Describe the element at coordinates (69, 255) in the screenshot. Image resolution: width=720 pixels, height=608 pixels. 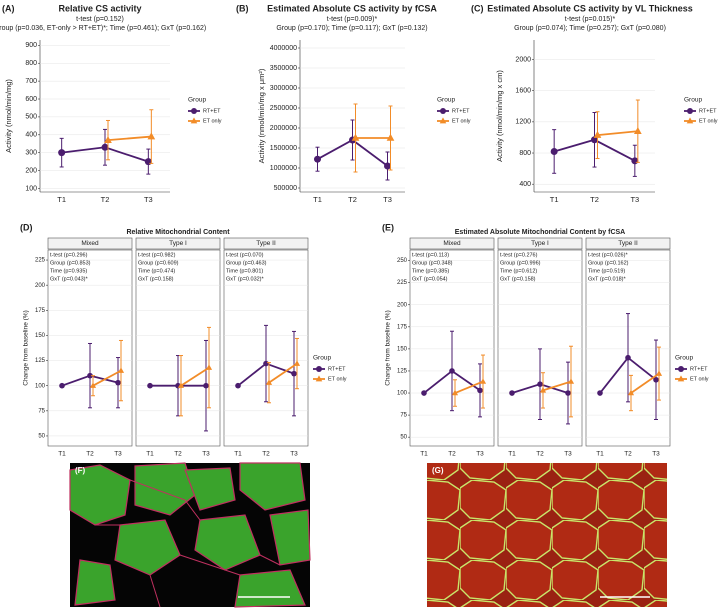
I see `stat-text: t-test (p=0.296)` at that location.